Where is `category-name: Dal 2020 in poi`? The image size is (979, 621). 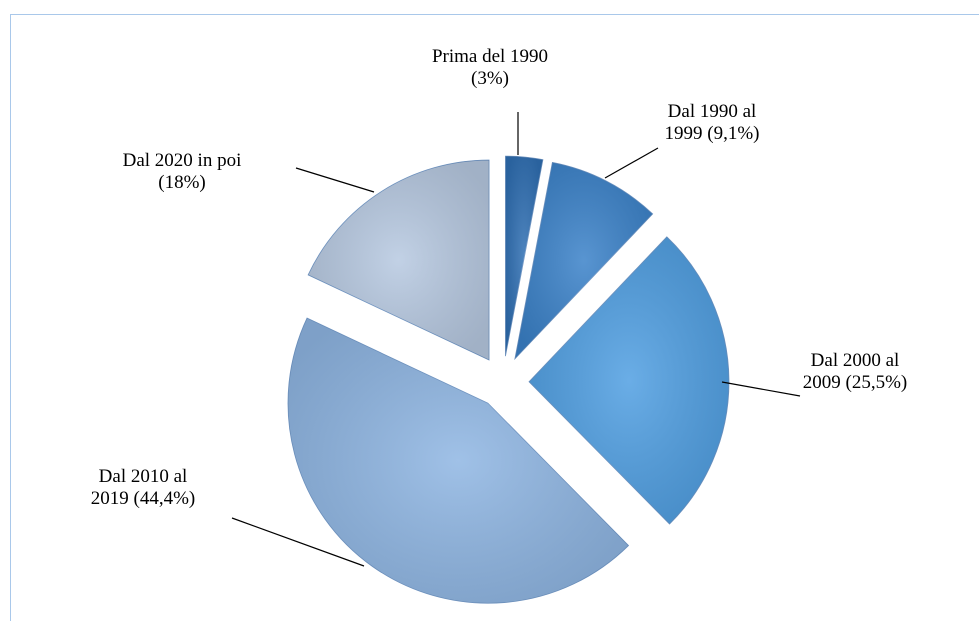
category-name: Dal 2020 in poi is located at coordinates (182, 160).